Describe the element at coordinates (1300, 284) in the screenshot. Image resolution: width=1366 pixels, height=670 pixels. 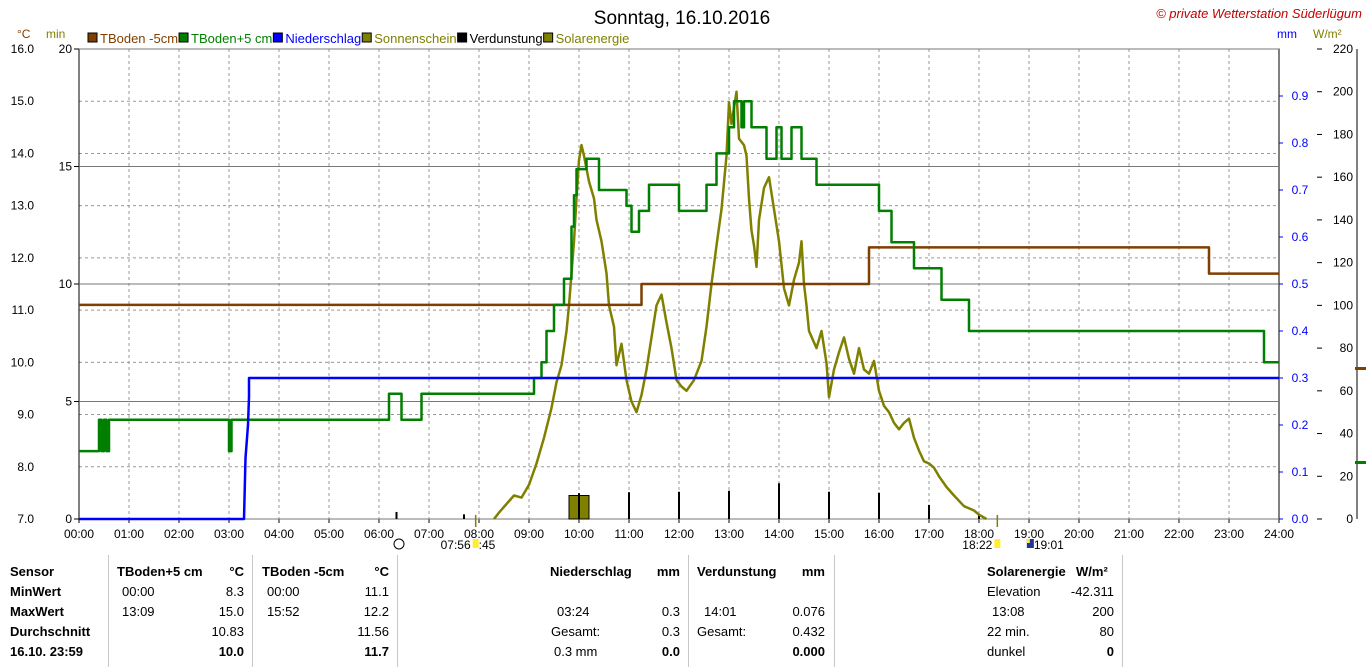
I see `mm-tick-label: 0.5` at that location.